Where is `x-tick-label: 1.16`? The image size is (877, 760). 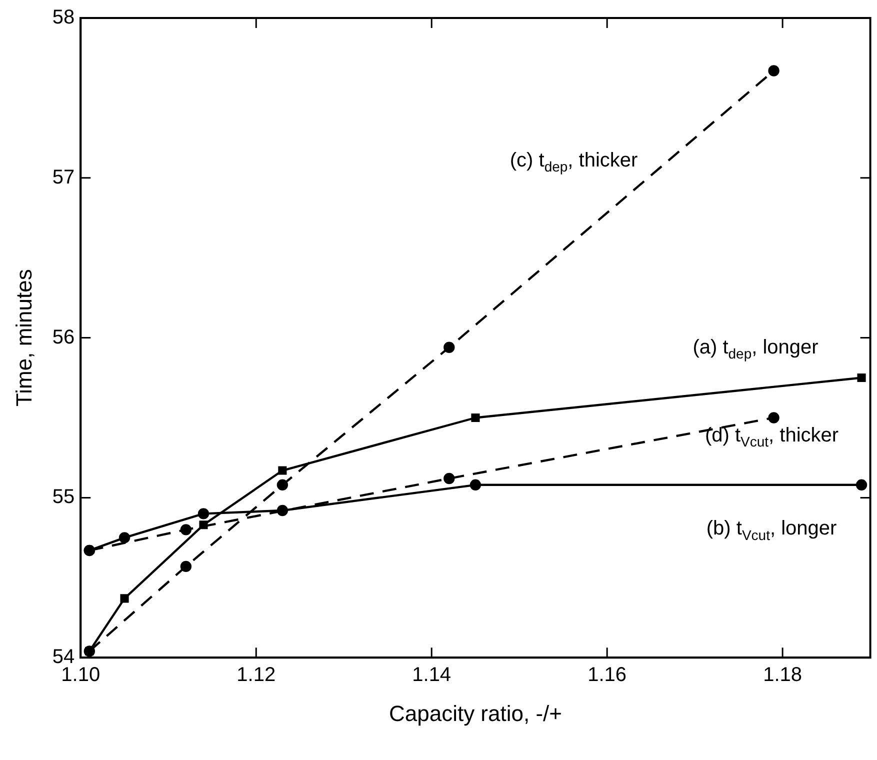 x-tick-label: 1.16 is located at coordinates (607, 675).